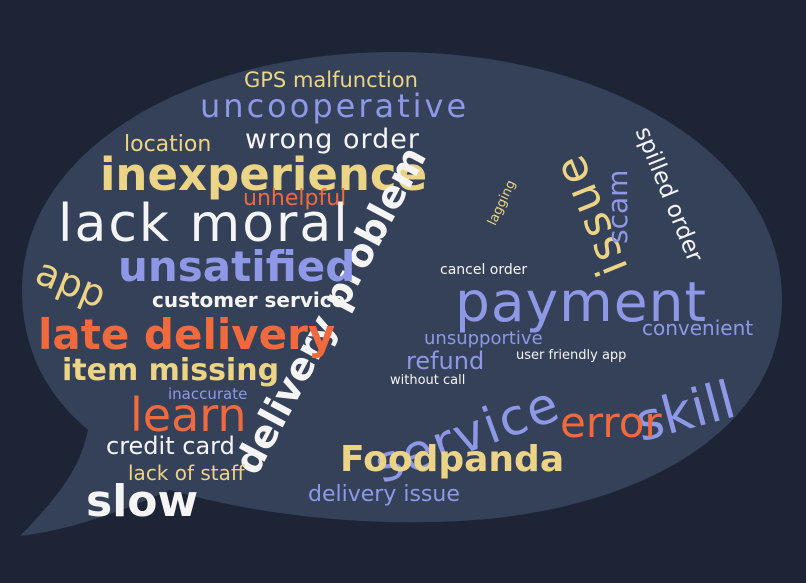 The image size is (806, 583). Describe the element at coordinates (445, 361) in the screenshot. I see `word-refund: refund` at that location.